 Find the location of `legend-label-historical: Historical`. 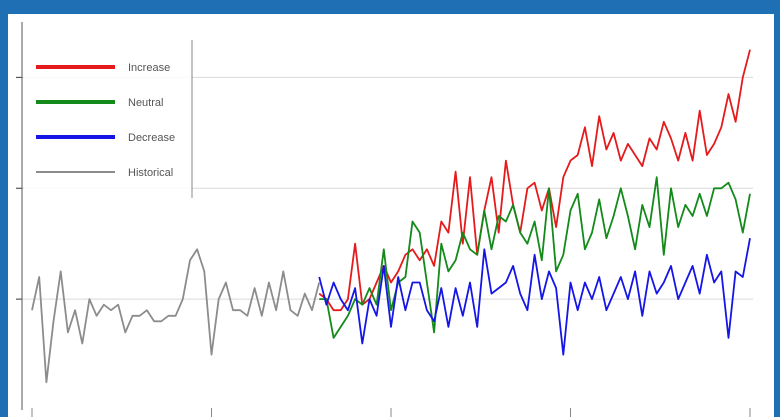

legend-label-historical: Historical is located at coordinates (150, 173).